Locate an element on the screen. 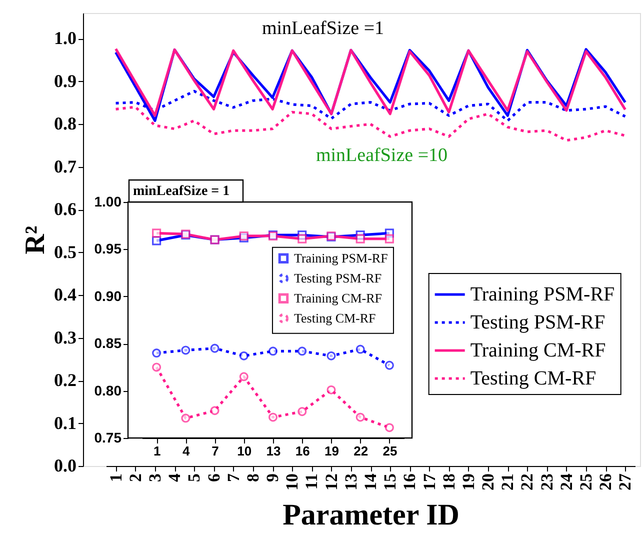 This screenshot has width=644, height=539. y-tick-label: 0.95 is located at coordinates (108, 248).